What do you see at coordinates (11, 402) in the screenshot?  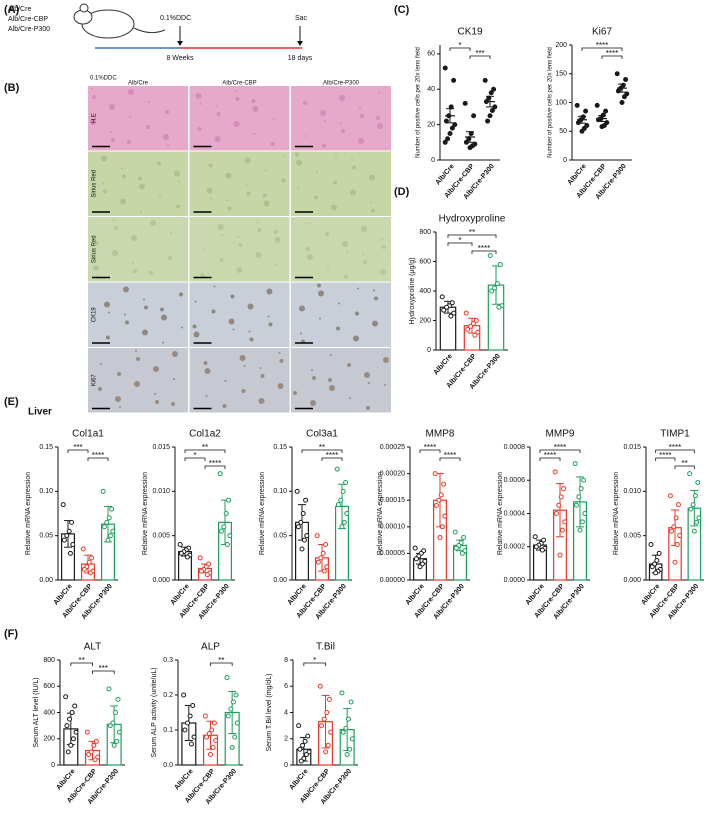 I see `panel-label: (E)` at bounding box center [11, 402].